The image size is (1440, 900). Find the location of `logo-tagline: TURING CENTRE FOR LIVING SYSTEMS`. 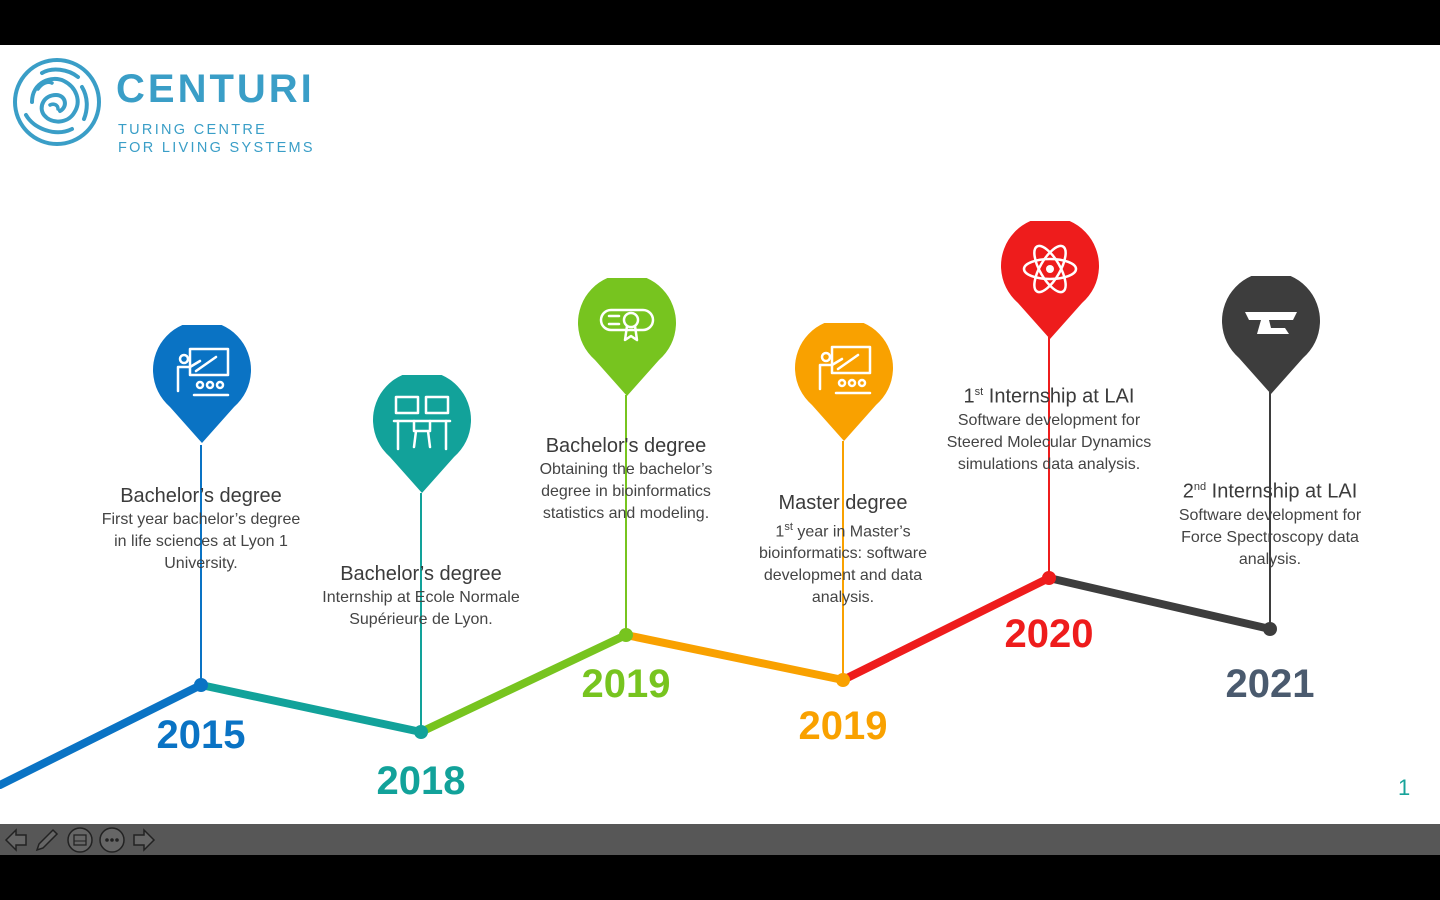

logo-tagline: TURING CENTRE FOR LIVING SYSTEMS is located at coordinates (216, 139).